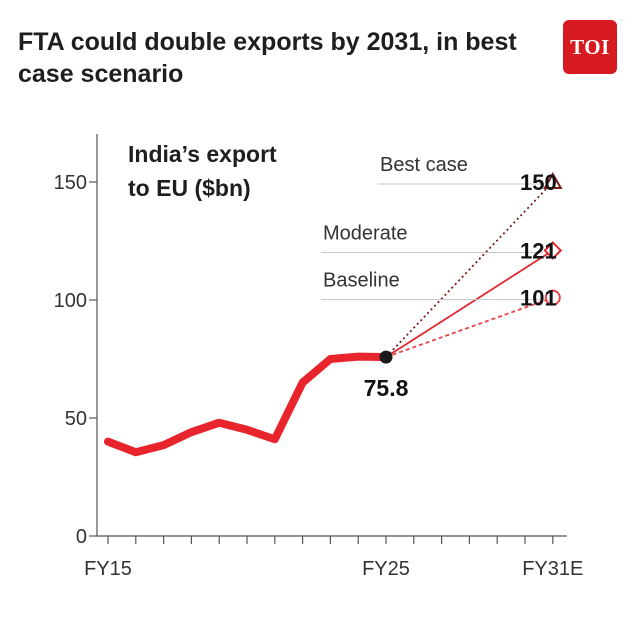 The image size is (635, 618). What do you see at coordinates (108, 569) in the screenshot?
I see `x-tick-label: FY15` at bounding box center [108, 569].